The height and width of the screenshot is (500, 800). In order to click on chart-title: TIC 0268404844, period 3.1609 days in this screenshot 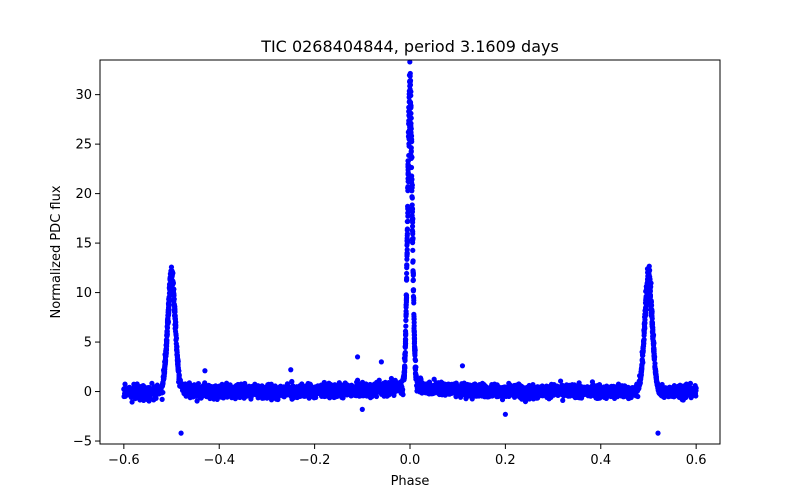, I will do `click(409, 46)`.